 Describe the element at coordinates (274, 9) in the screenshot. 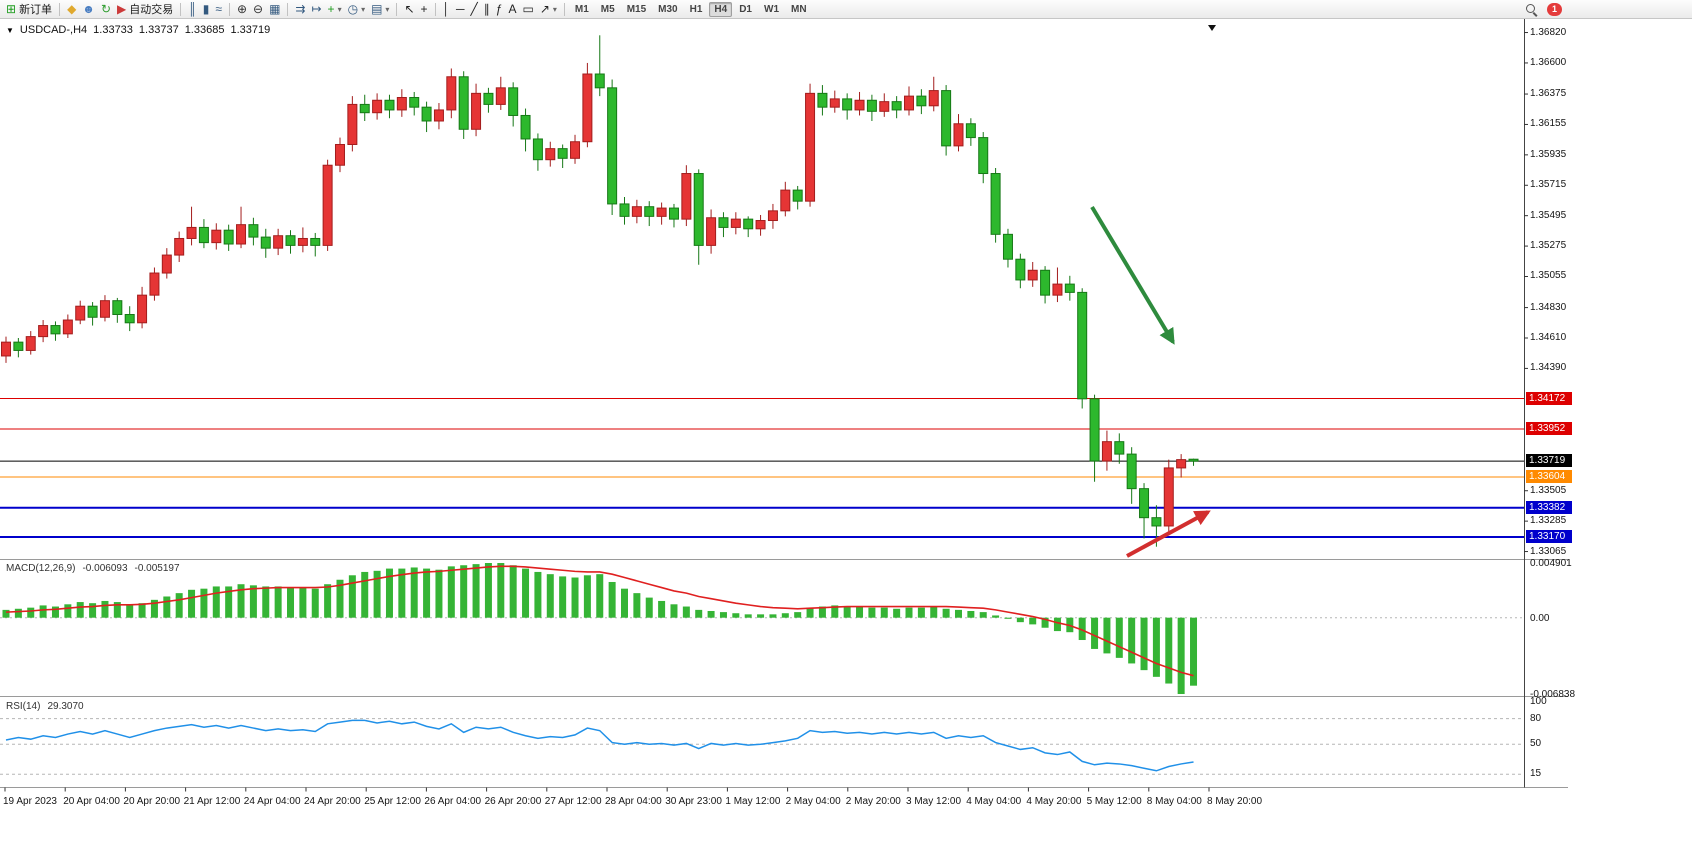

I see `tile-windows-button: ▦` at that location.